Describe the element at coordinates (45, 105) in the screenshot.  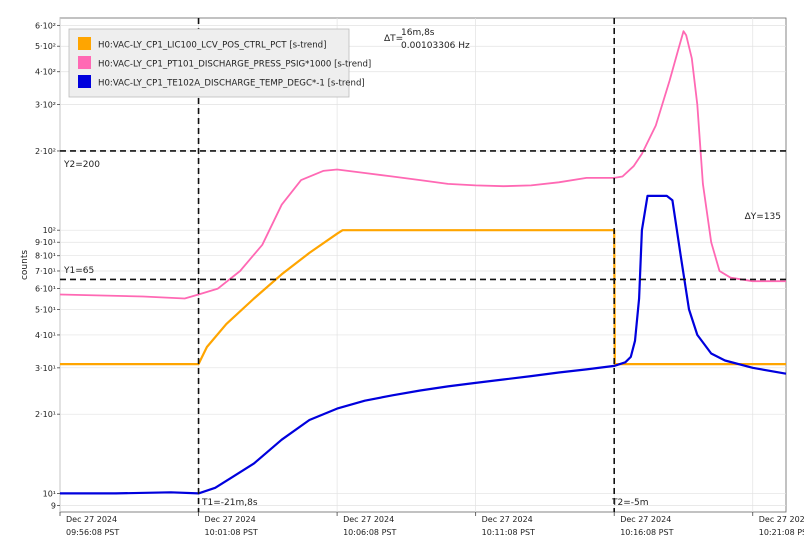
I see `y-tick-label: 3·10²` at that location.